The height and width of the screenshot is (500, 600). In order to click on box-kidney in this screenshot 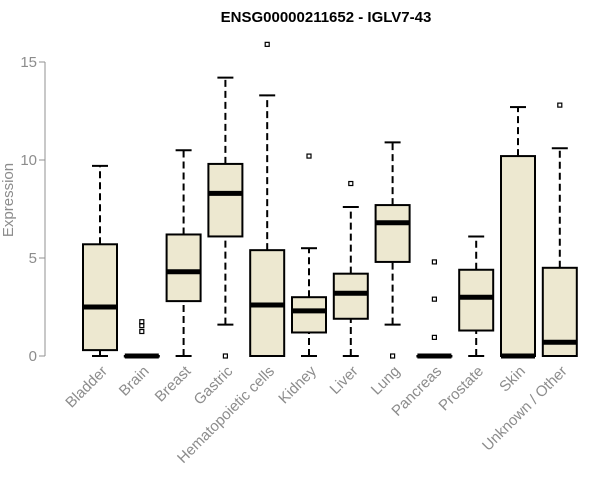, I will do `click(309, 255)`.